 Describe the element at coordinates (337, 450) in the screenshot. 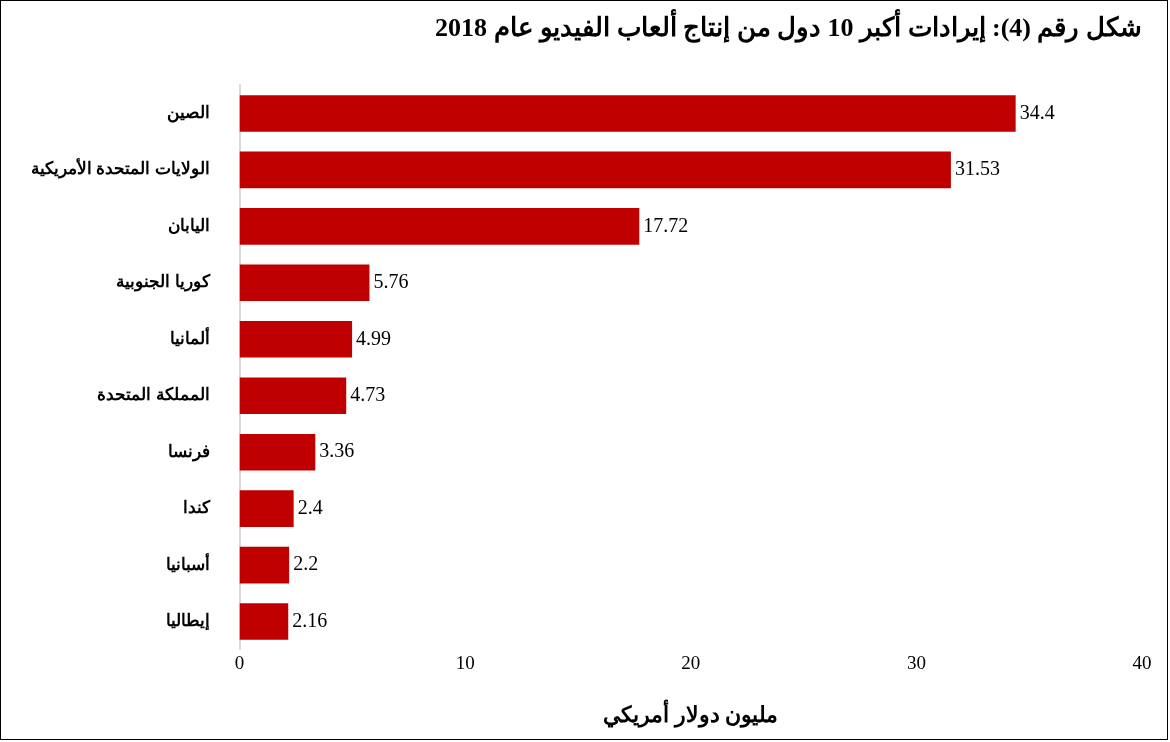

I see `data-label: 3.36` at that location.